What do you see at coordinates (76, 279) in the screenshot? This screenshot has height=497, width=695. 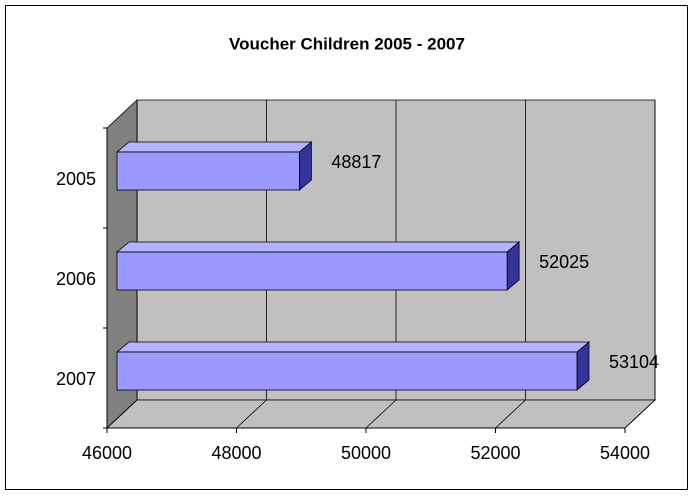 I see `y-tick-label: 2006` at bounding box center [76, 279].